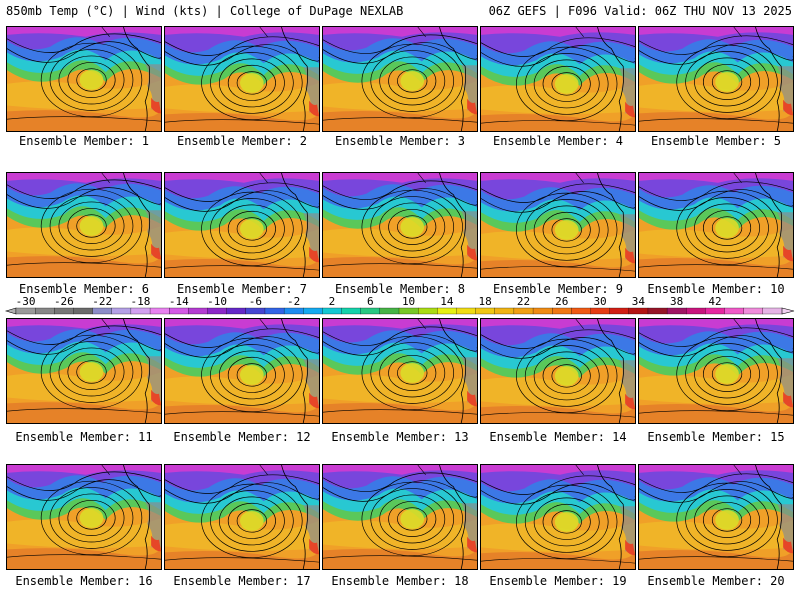 The width and height of the screenshot is (800, 600). Describe the element at coordinates (242, 581) in the screenshot. I see `ensemble-member-label: Ensemble Member: 17` at that location.